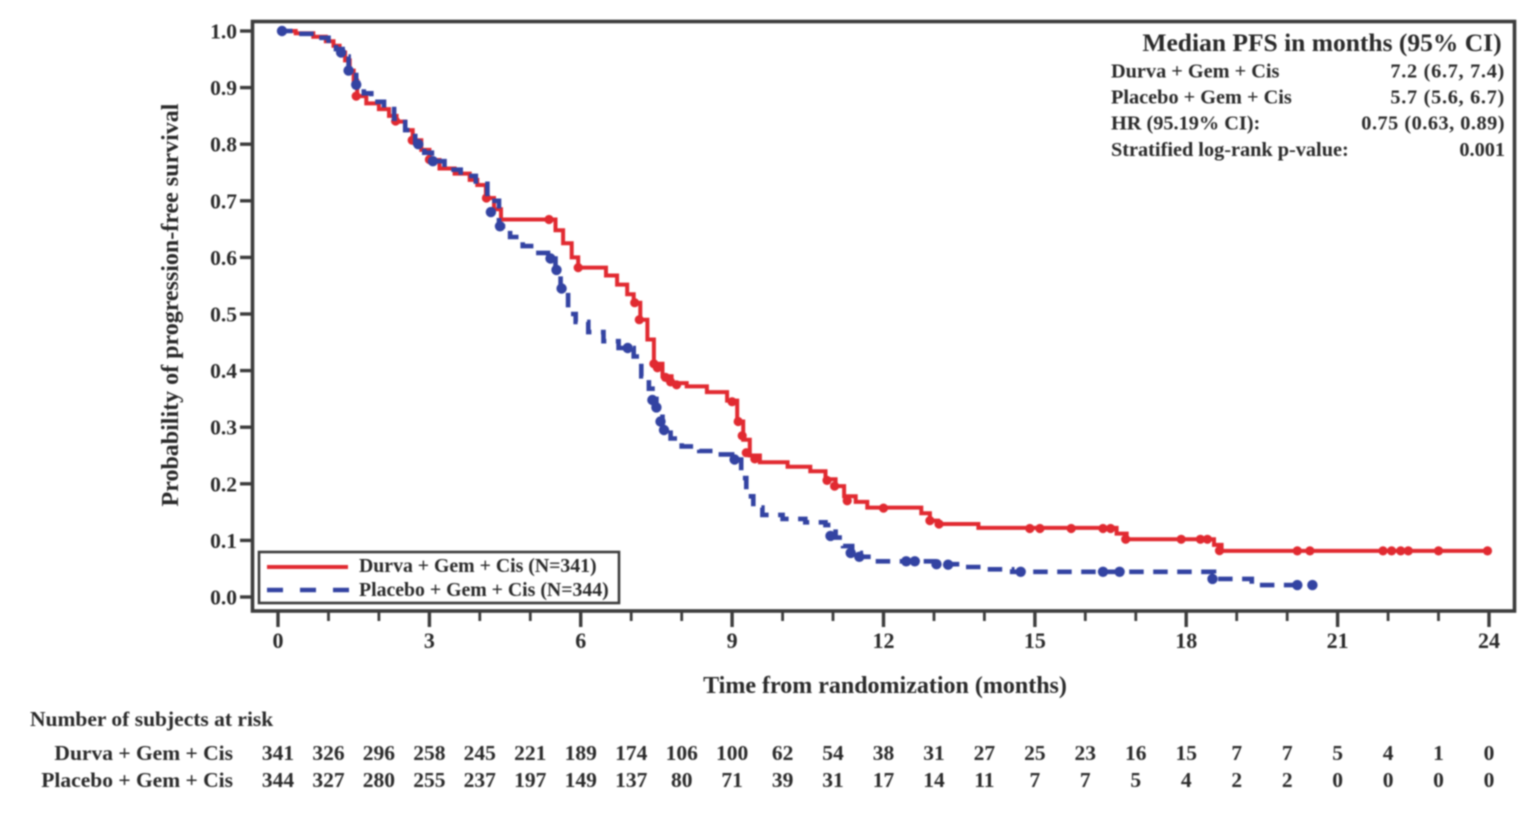  I want to click on svg-text: 24, so click(1489, 640).